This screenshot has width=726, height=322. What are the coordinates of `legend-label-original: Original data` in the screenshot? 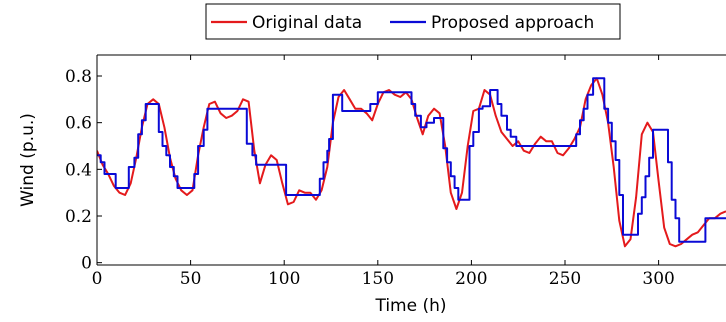 It's located at (307, 23).